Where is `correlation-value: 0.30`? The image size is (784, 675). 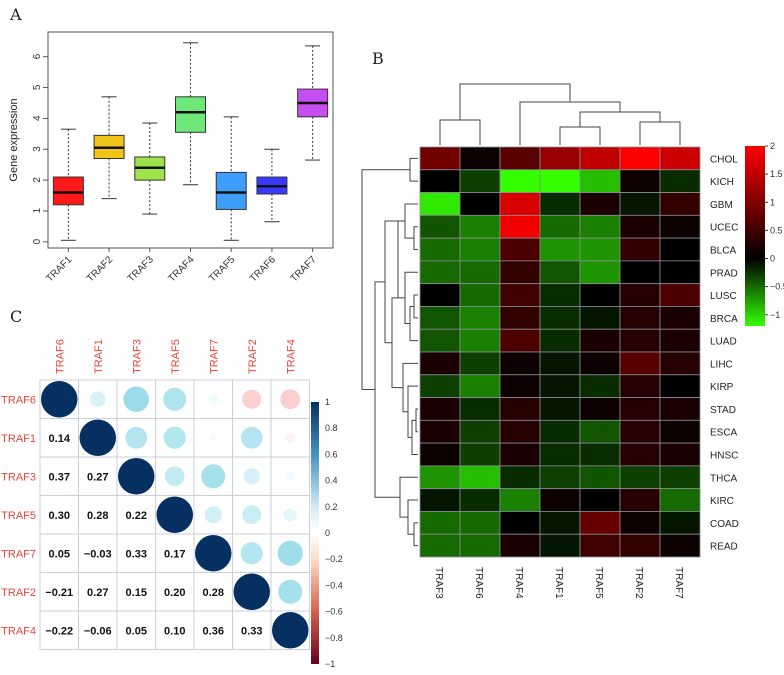
correlation-value: 0.30 is located at coordinates (59, 516).